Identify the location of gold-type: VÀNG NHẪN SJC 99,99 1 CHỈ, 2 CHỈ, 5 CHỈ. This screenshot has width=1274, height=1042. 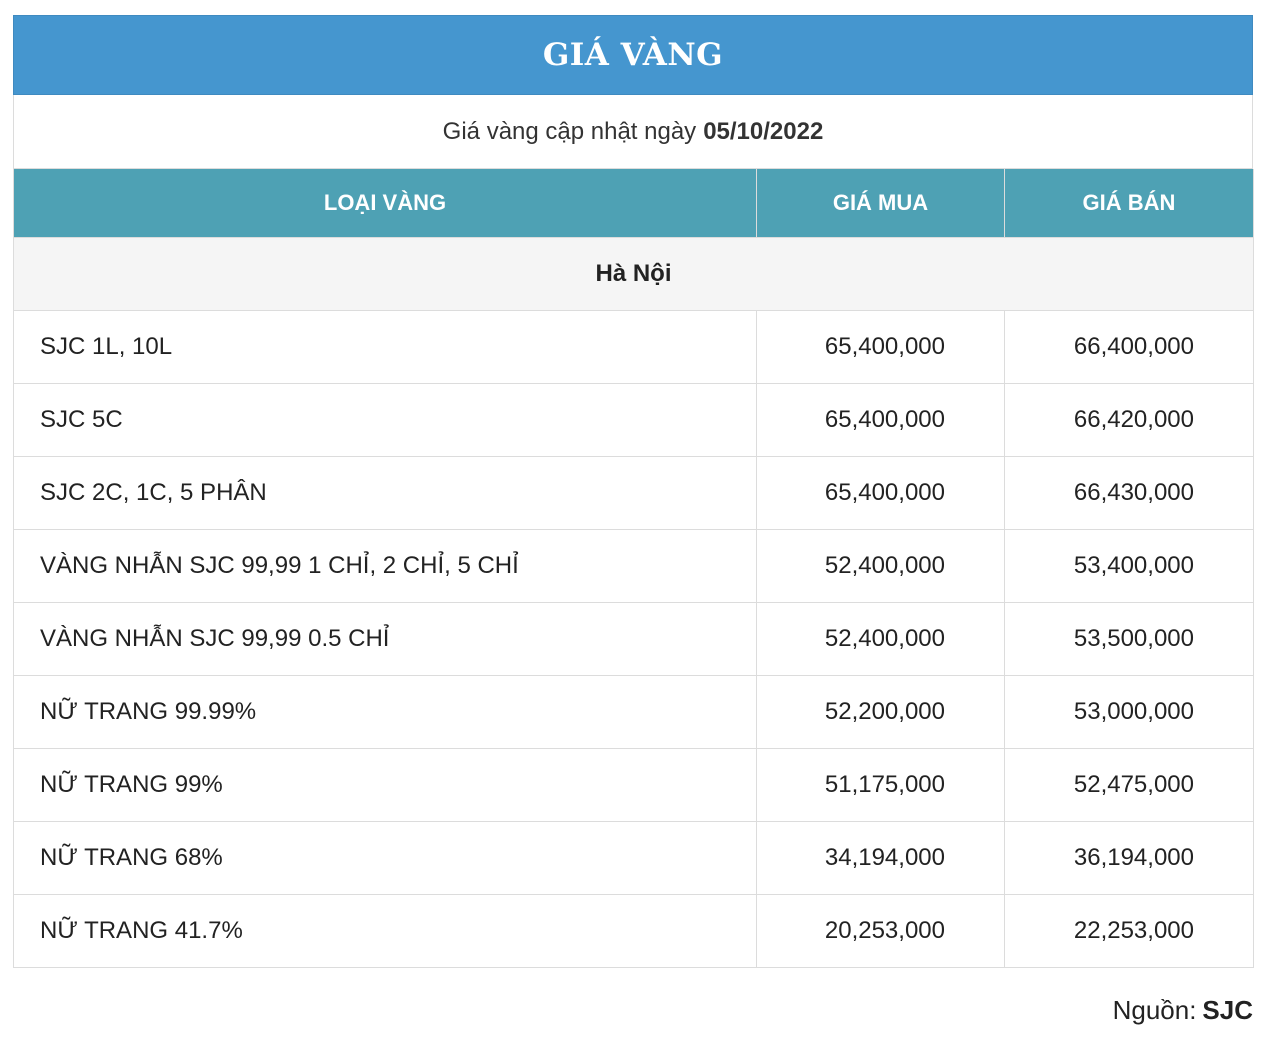
(385, 566).